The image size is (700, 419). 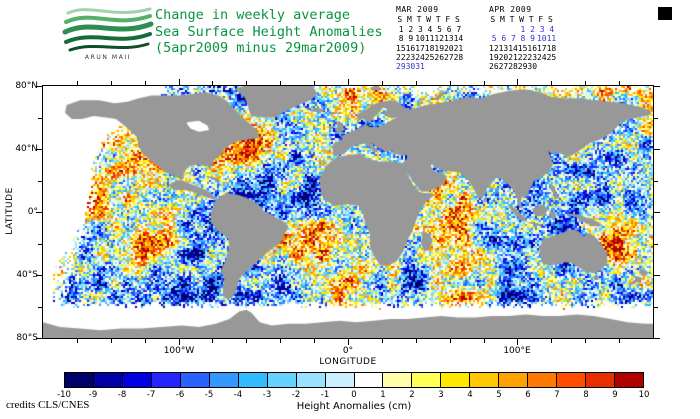 I want to click on colorbar-tick-label: 1, so click(x=383, y=395).